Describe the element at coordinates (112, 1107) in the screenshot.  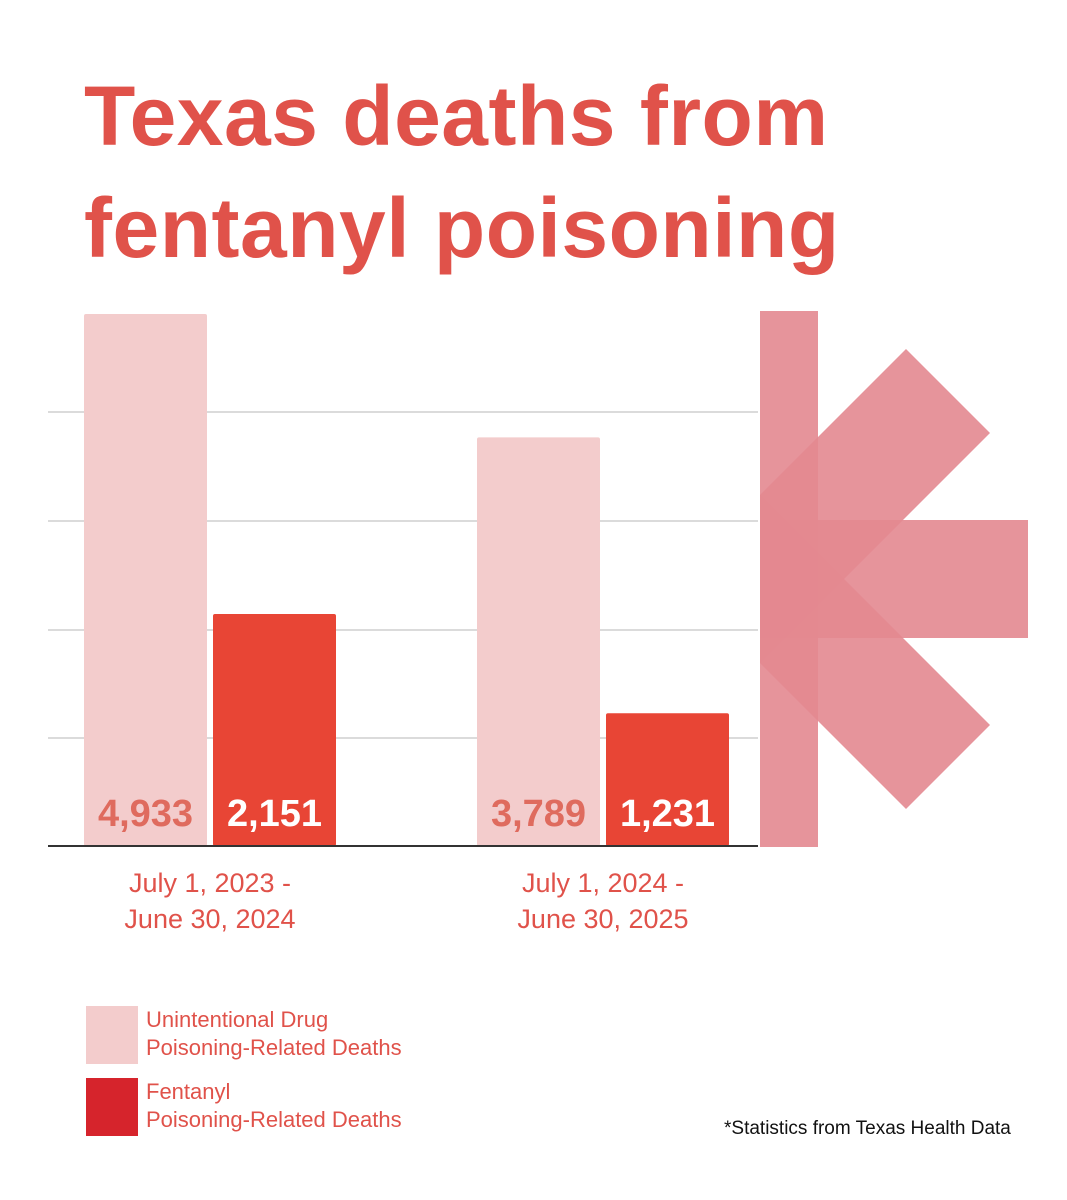
I see `legend-swatch-fentanyl` at that location.